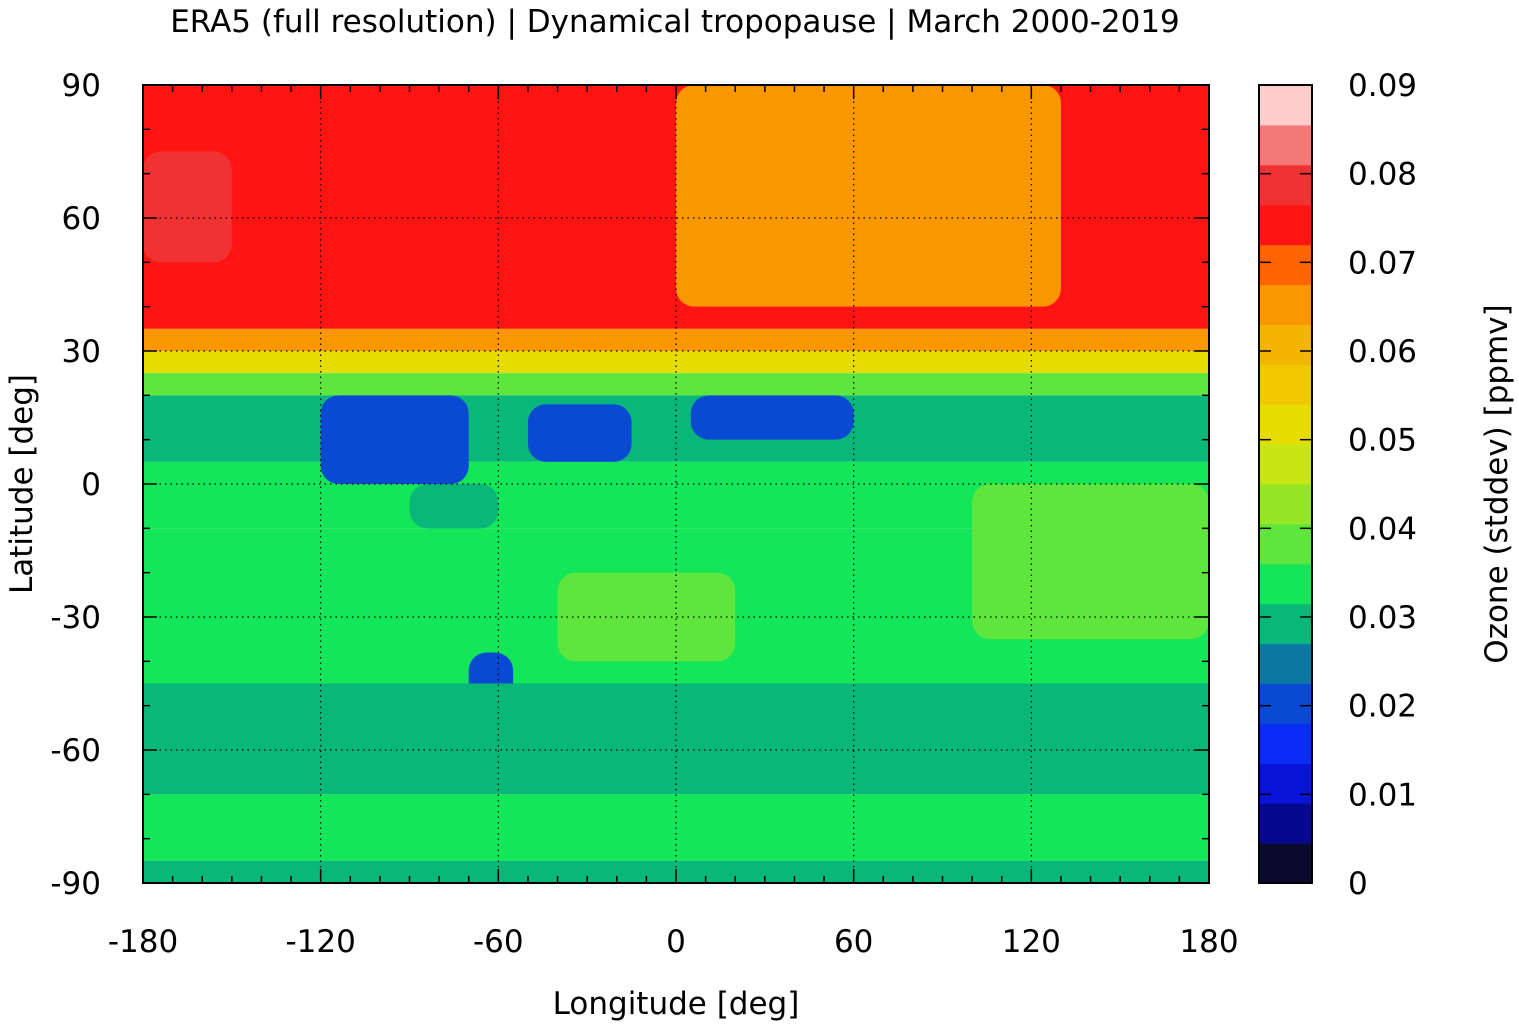  I want to click on x-tick-labels: -180 -120 -60 0 60 120 180, so click(673, 942).